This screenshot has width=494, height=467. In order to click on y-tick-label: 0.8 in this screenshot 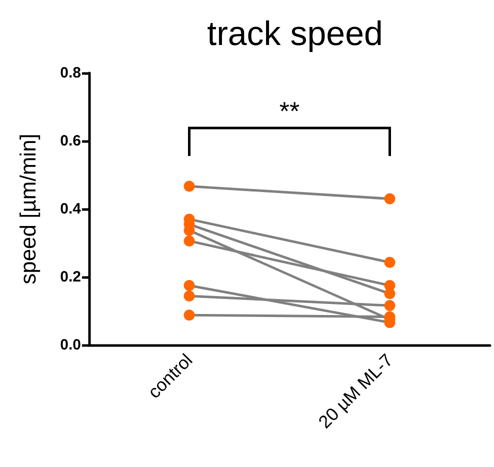, I will do `click(70, 73)`.